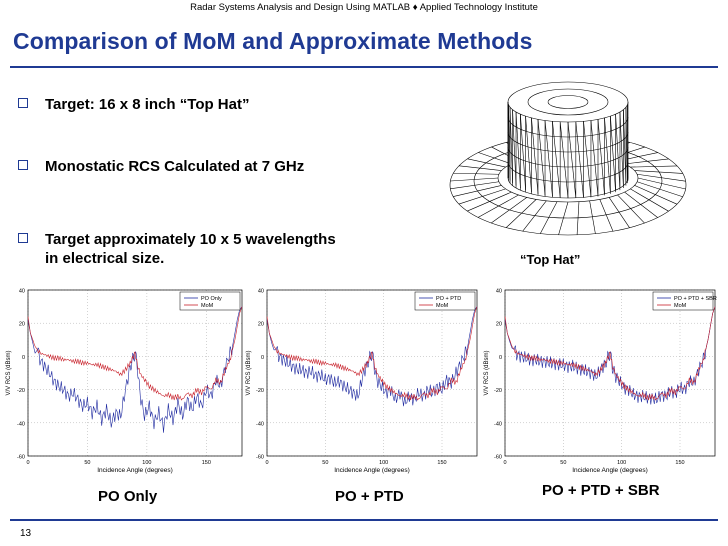  I want to click on plot-caption-po-ptd: PO + PTD, so click(369, 496).